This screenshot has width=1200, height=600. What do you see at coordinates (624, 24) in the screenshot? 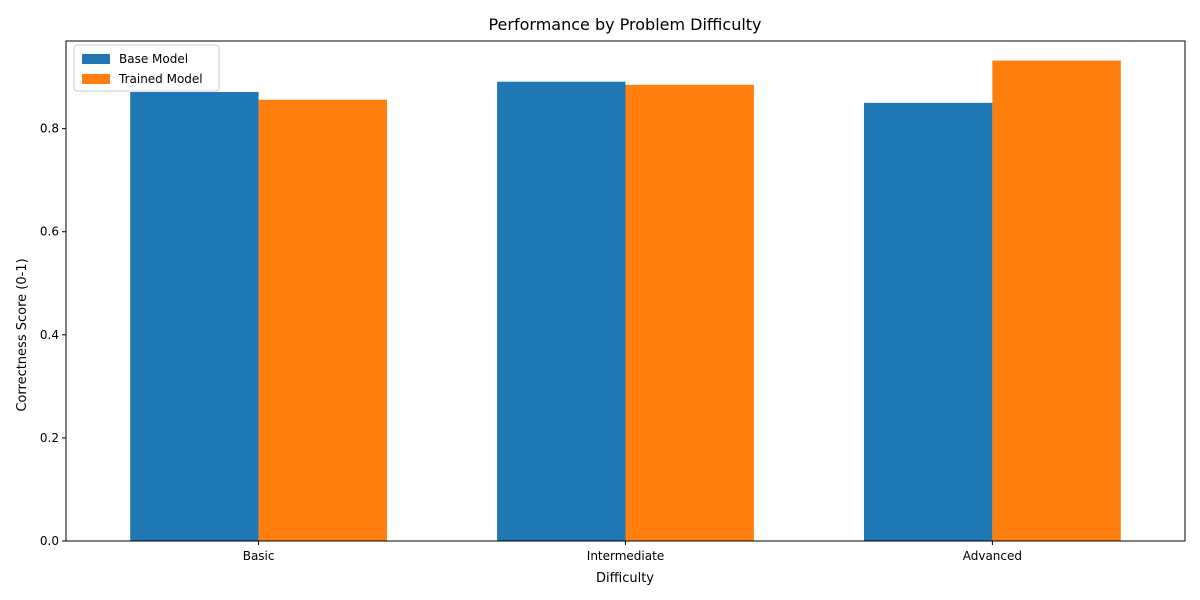
I see `chart-title: Performance by Problem Difficulty` at bounding box center [624, 24].